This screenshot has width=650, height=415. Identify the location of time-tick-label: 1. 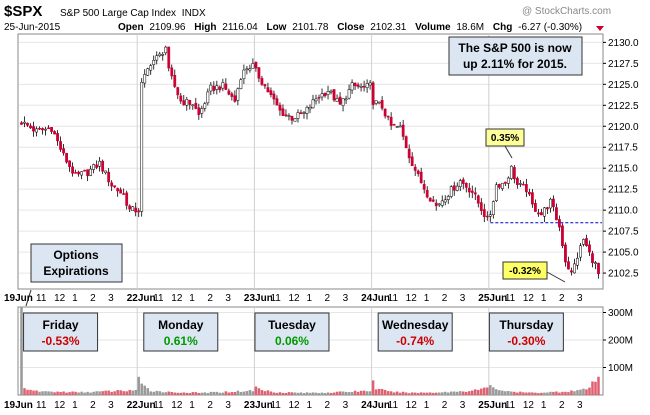
(427, 405).